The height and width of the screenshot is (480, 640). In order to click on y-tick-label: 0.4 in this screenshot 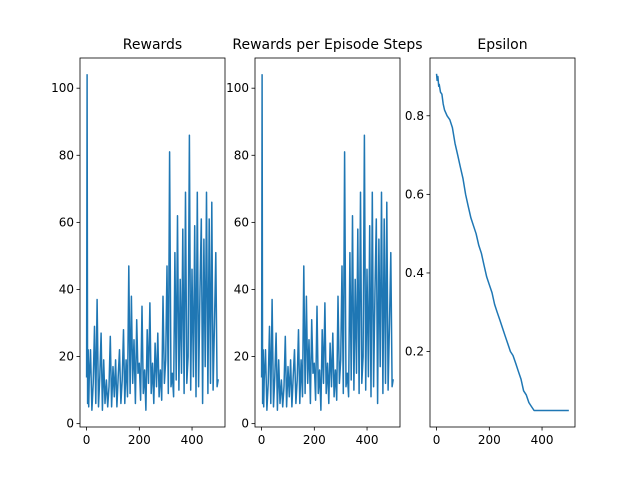, I will do `click(414, 273)`.